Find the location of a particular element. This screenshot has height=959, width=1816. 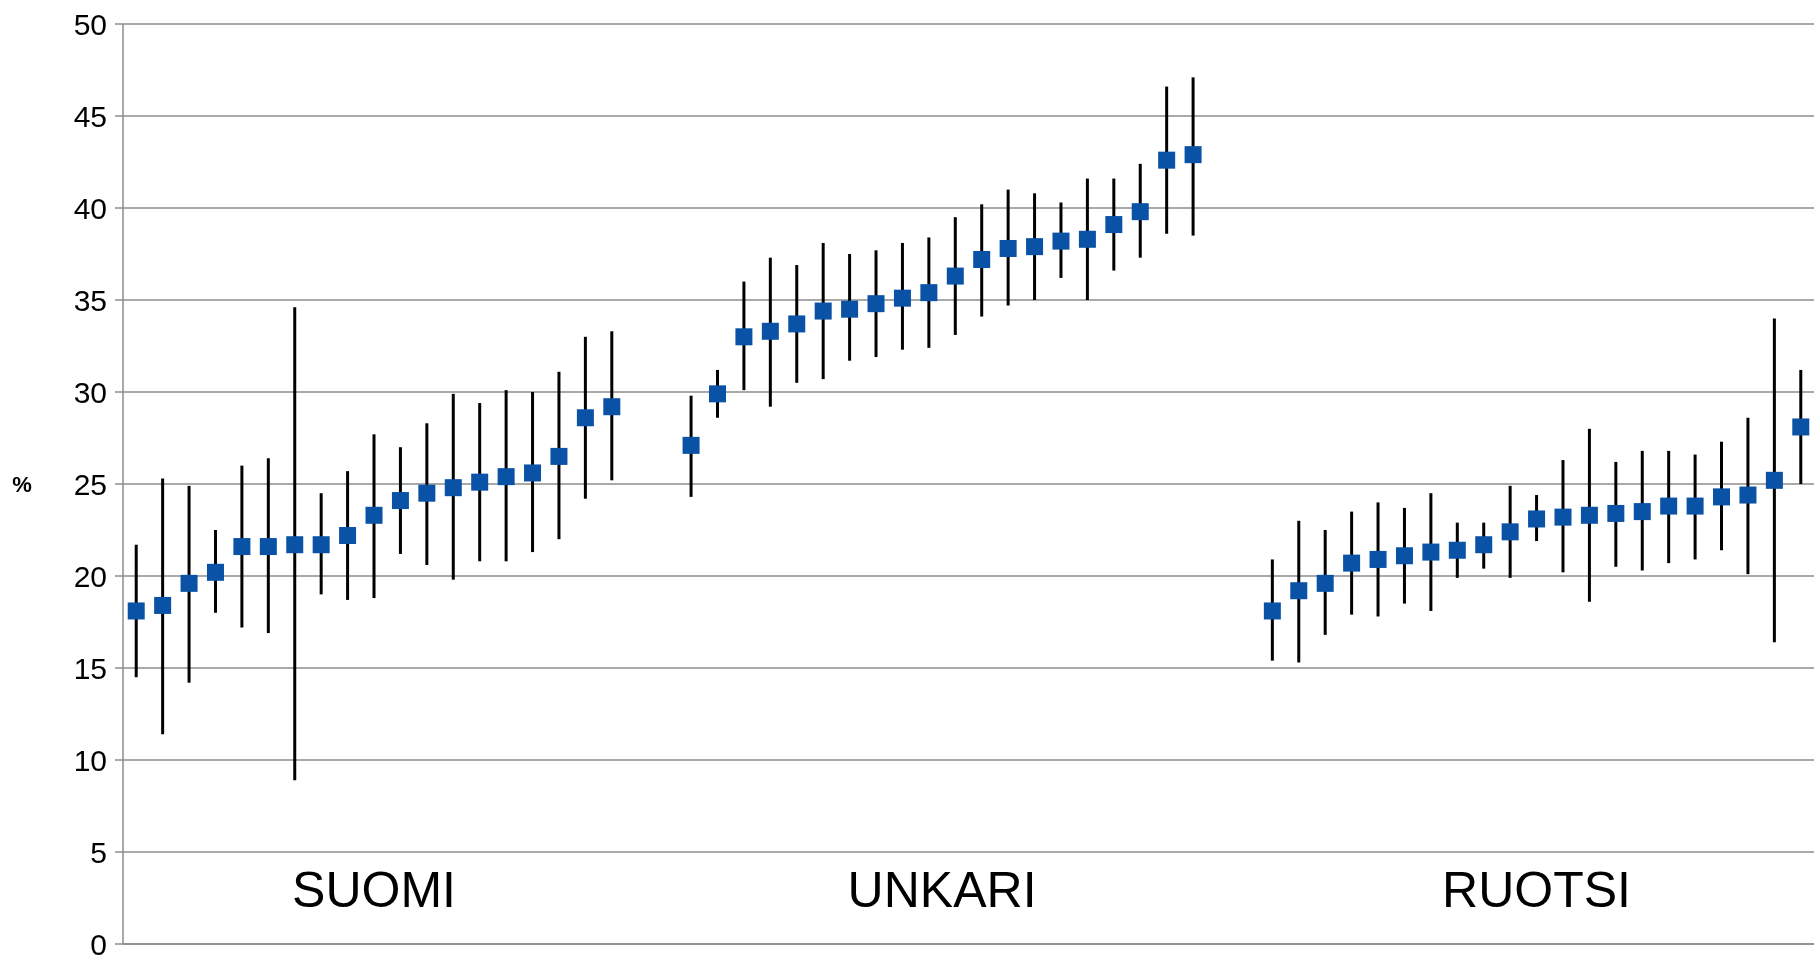

y-tick-label: 10 is located at coordinates (90, 760).